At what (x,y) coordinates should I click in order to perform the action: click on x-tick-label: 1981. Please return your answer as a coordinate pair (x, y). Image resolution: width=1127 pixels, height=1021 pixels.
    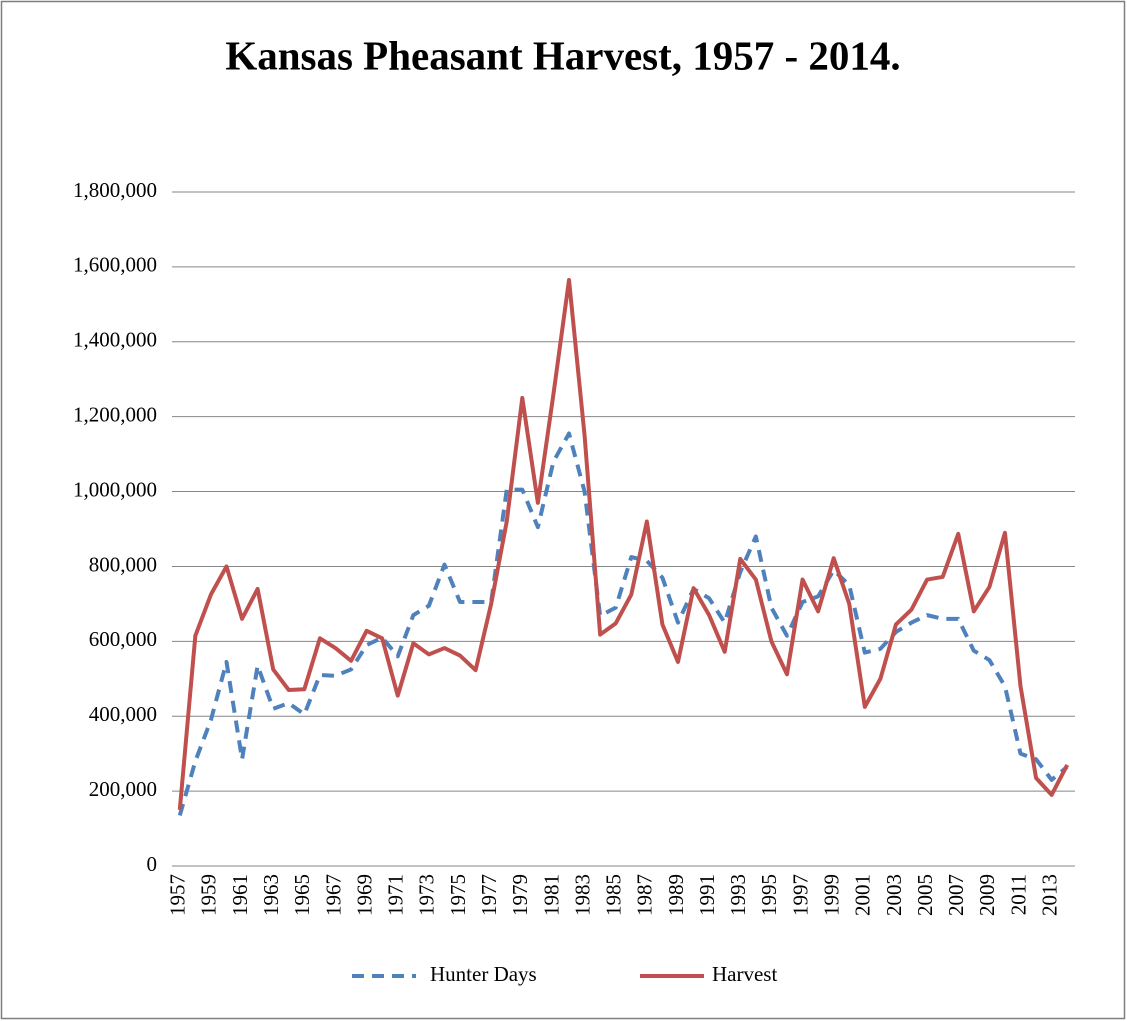
    Looking at the image, I should click on (551, 895).